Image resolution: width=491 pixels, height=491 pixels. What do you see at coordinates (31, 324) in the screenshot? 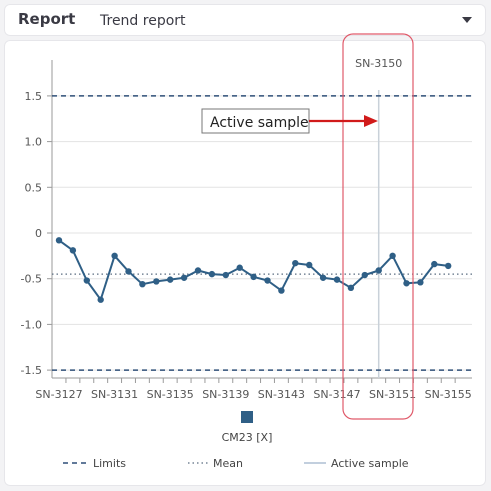
I see `y-tick-label: -1.0` at bounding box center [31, 324].